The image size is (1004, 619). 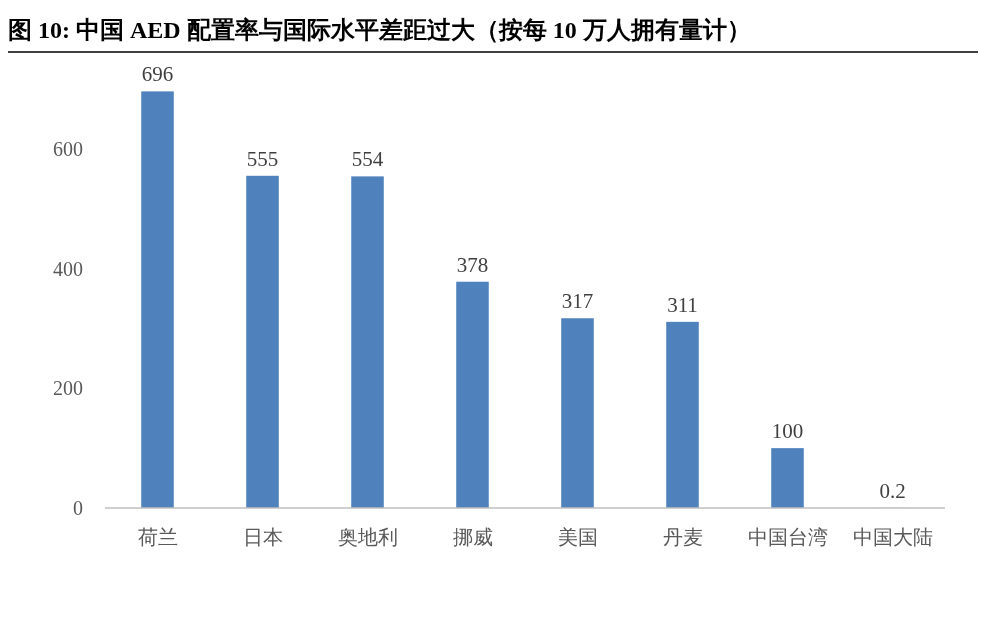 I want to click on x-tick-label: 荷兰, so click(x=157, y=537).